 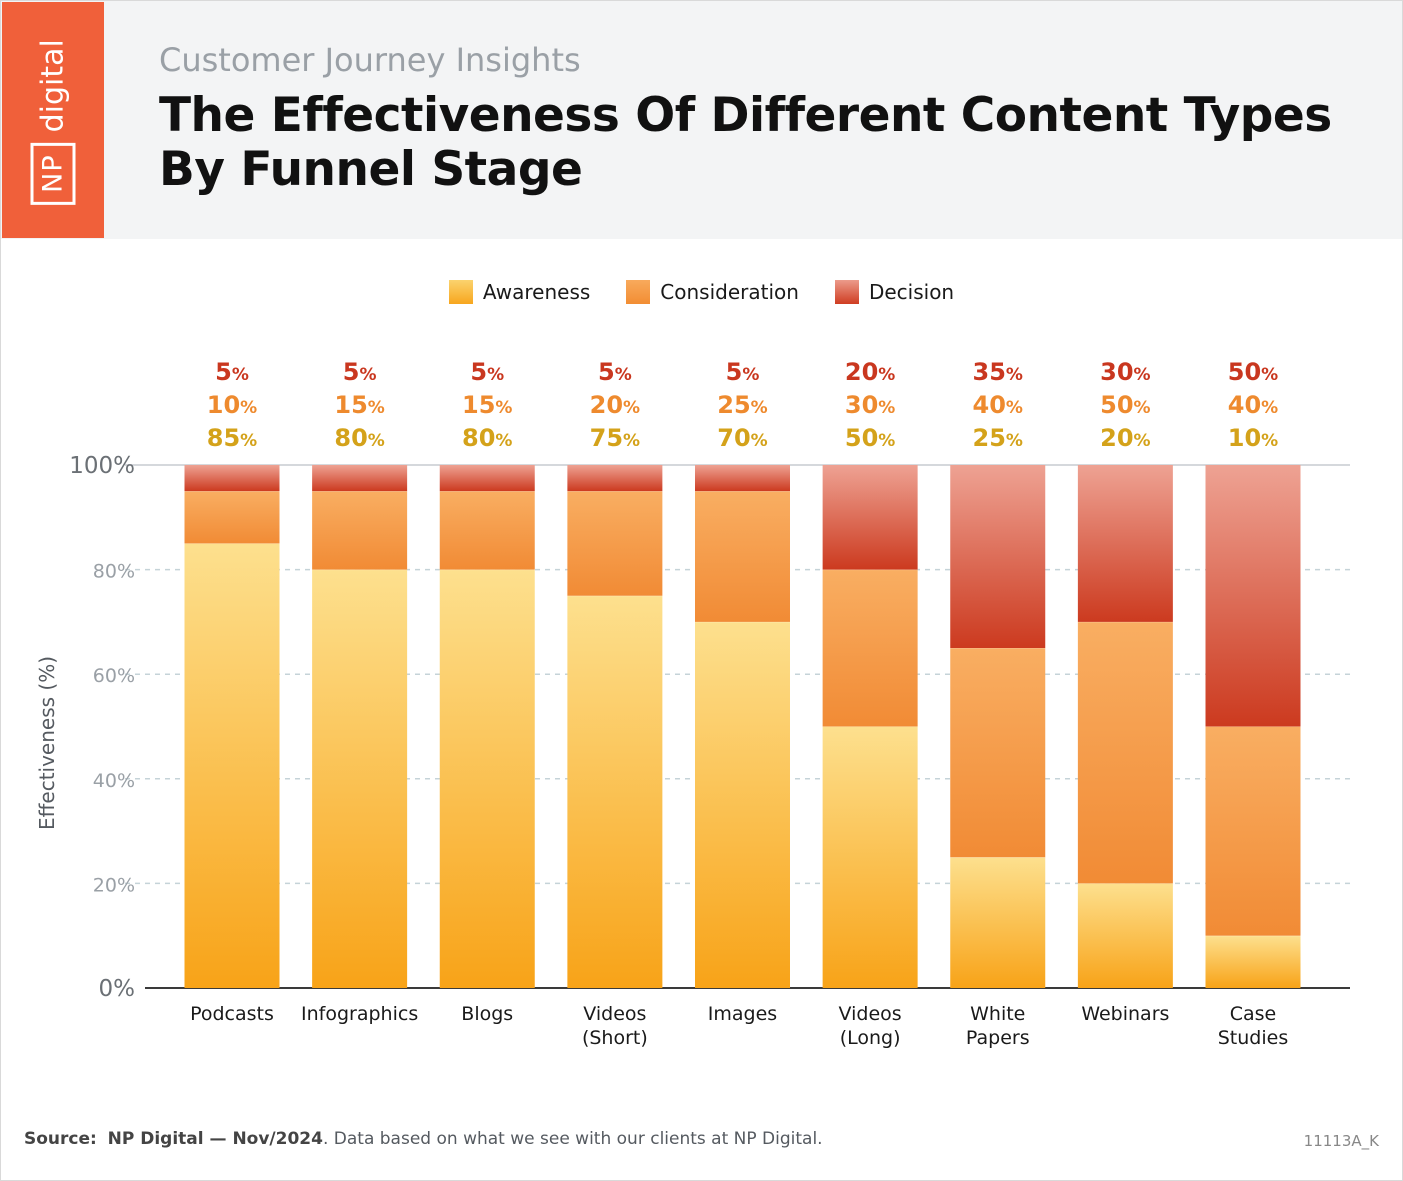 What do you see at coordinates (615, 1026) in the screenshot?
I see `x-tick-label-videos-short: Videos (Short)` at bounding box center [615, 1026].